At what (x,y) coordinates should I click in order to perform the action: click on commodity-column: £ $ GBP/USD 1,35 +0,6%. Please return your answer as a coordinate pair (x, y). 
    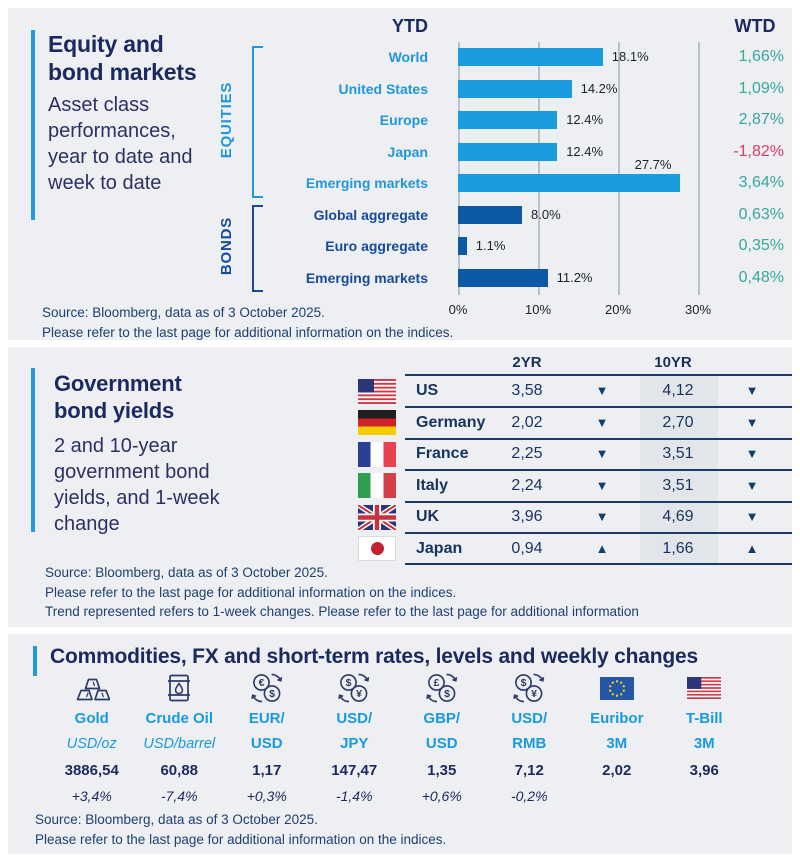
    Looking at the image, I should click on (442, 739).